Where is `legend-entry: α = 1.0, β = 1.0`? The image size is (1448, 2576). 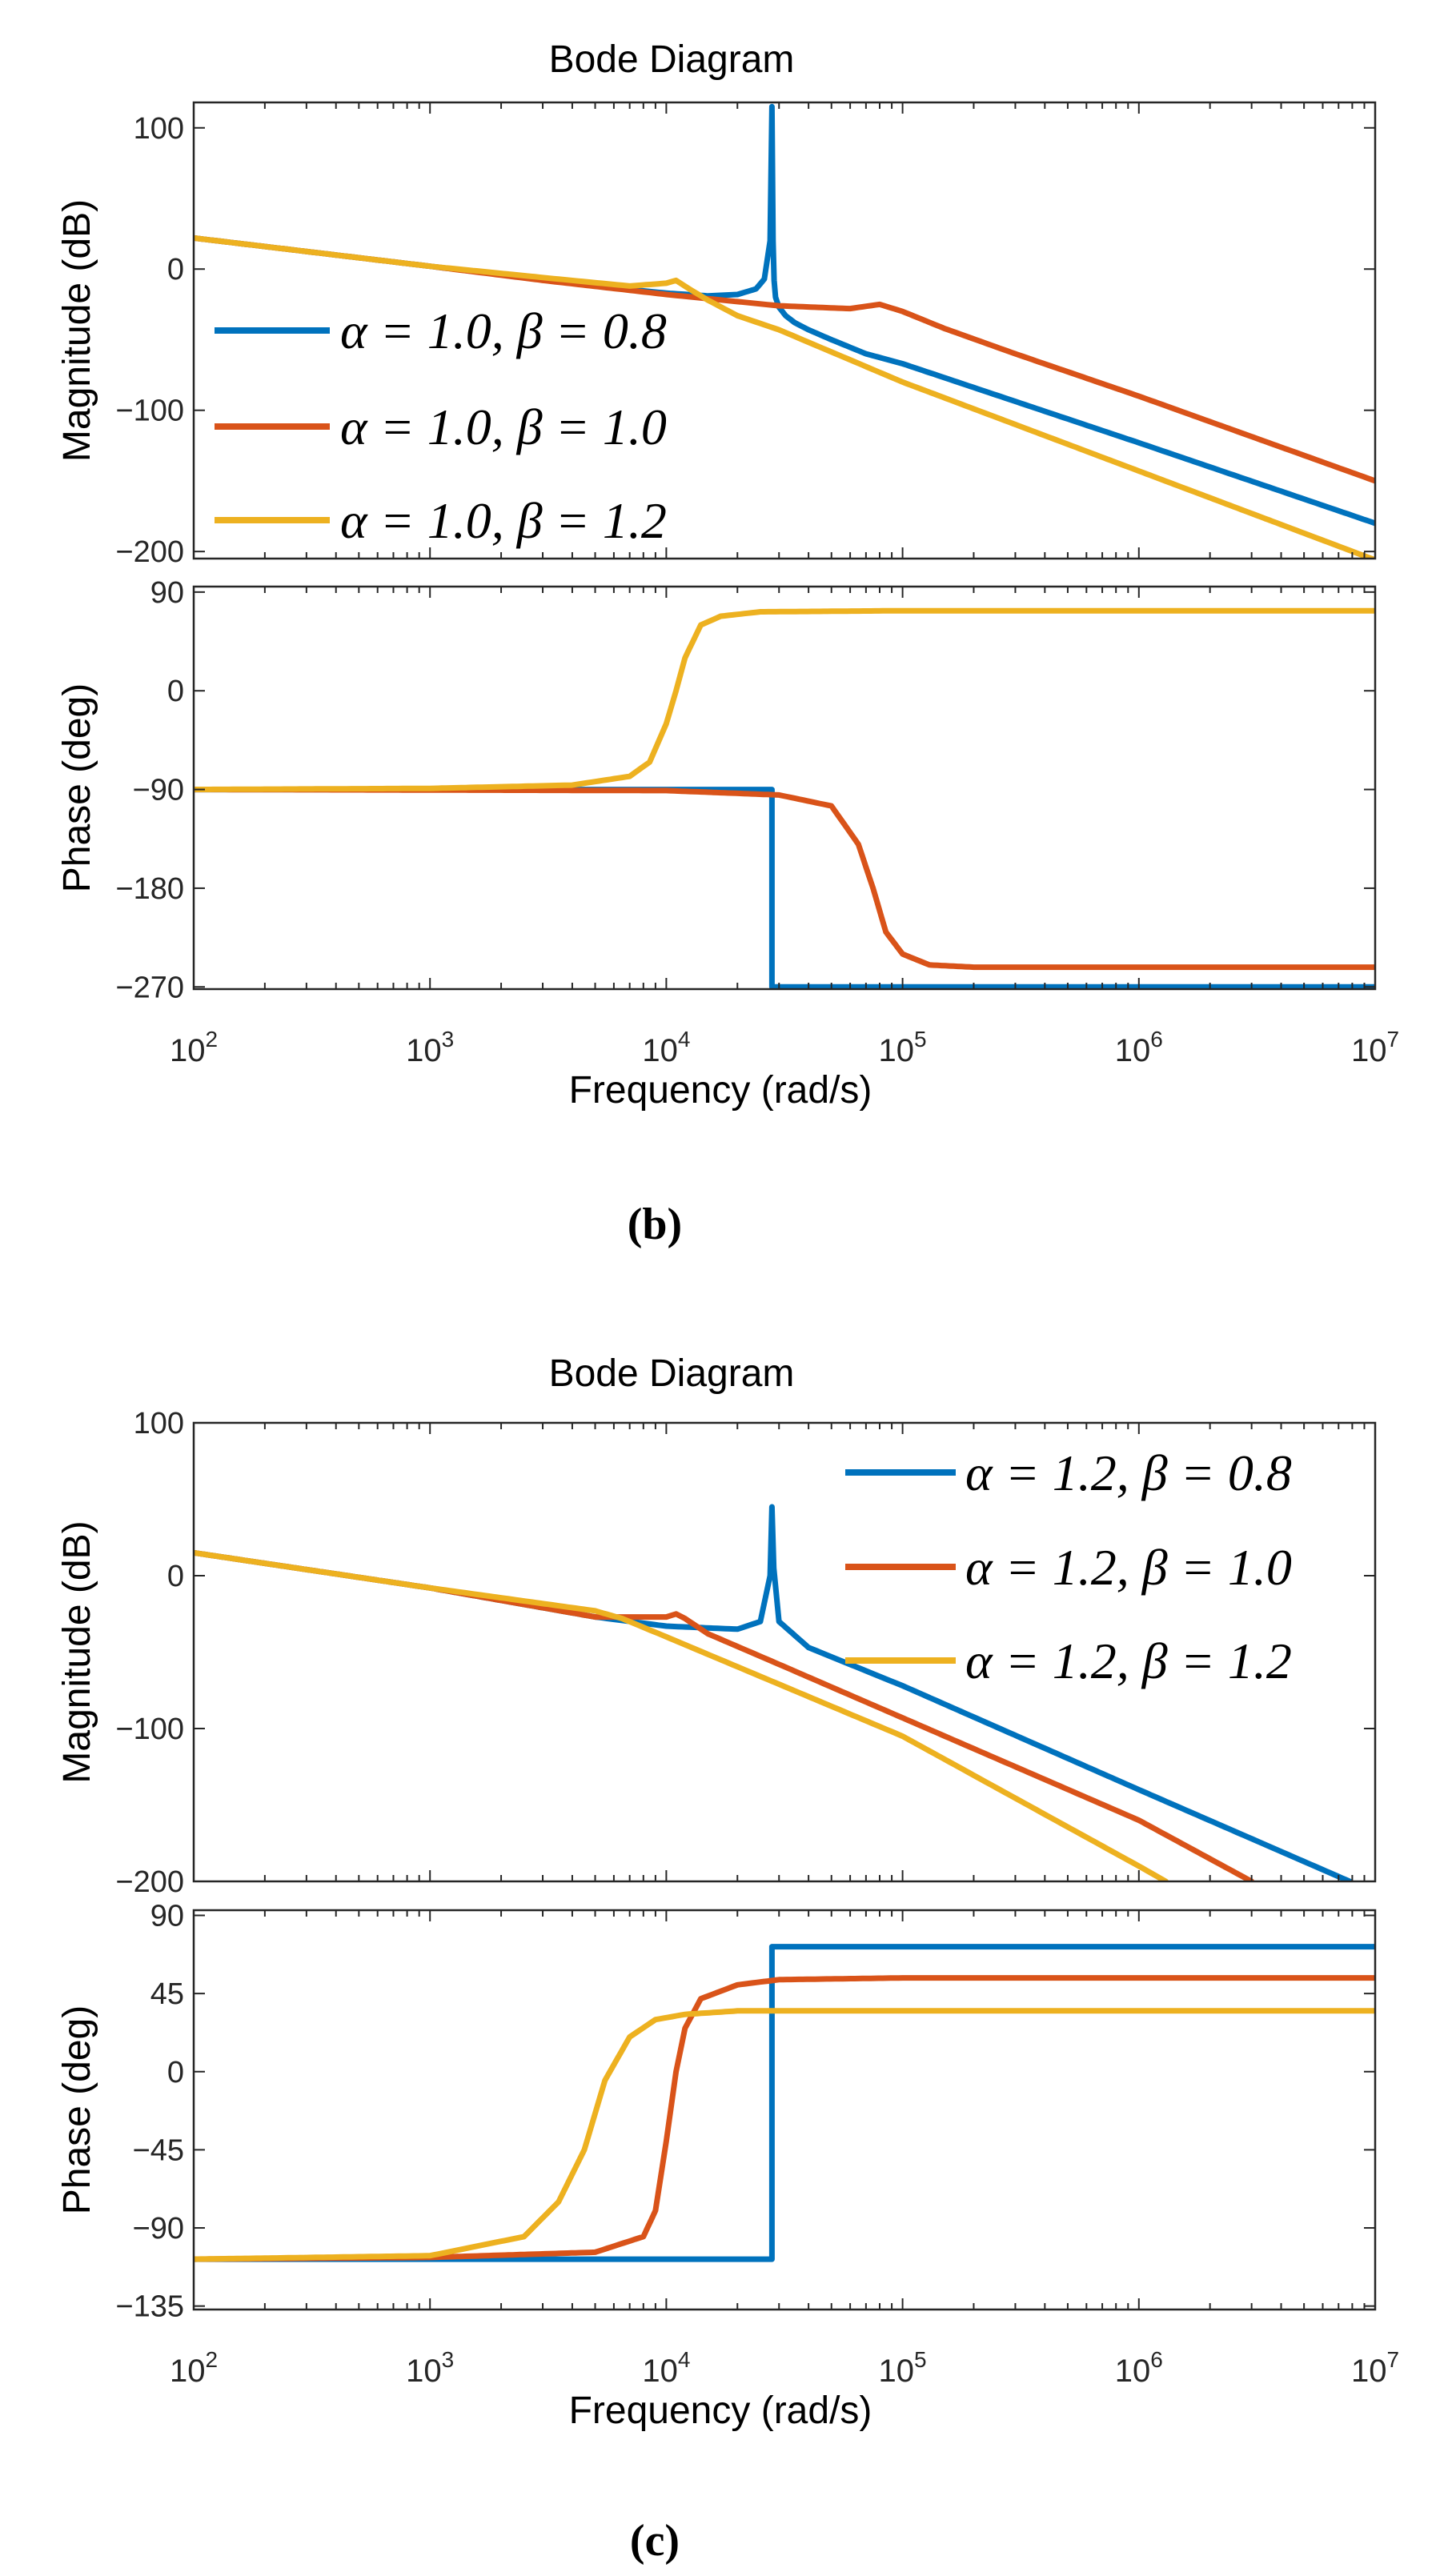
legend-entry: α = 1.0, β = 1.0 is located at coordinates (503, 427).